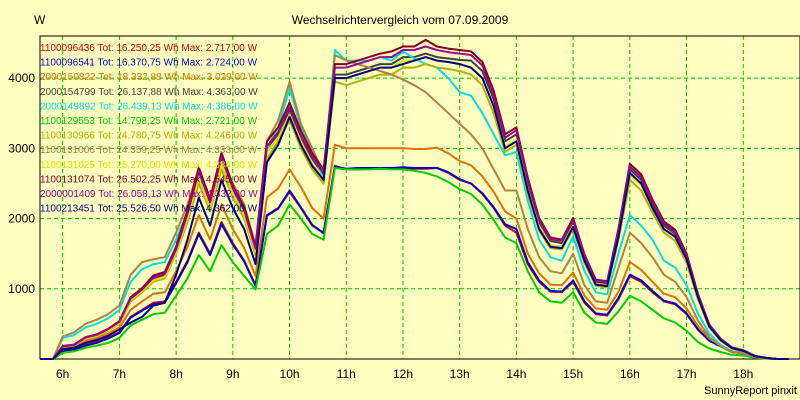  I want to click on x-tick-label: 8h, so click(175, 374).